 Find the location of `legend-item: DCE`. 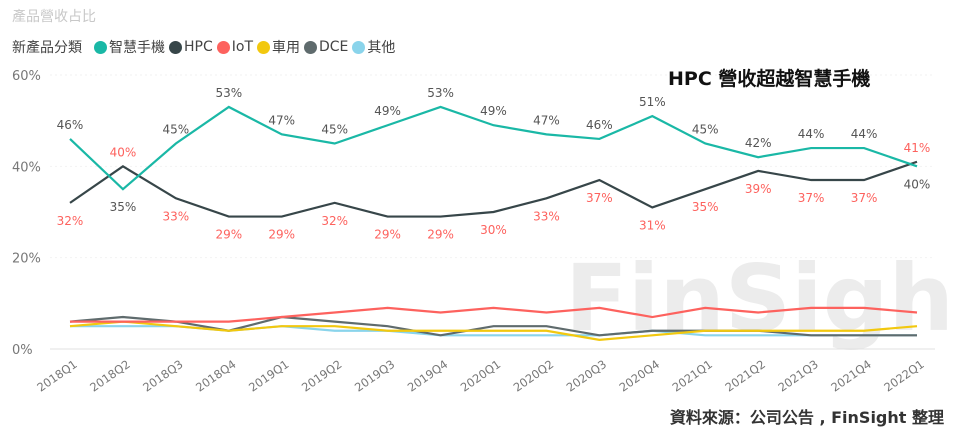

legend-item: DCE is located at coordinates (326, 47).